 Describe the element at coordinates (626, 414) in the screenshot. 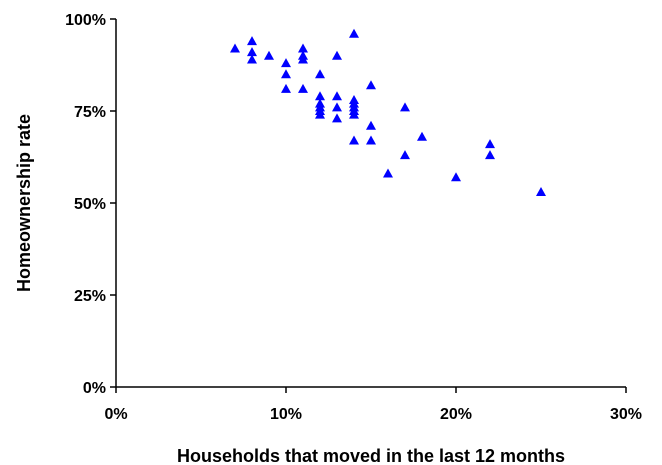

I see `x-tick-label: 30%` at that location.